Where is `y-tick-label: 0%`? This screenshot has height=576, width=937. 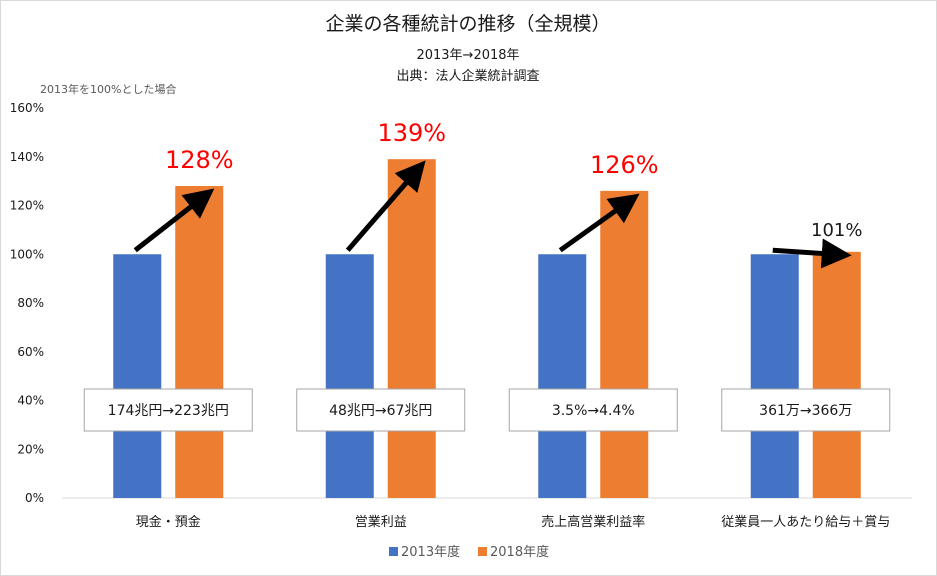
y-tick-label: 0% is located at coordinates (34, 498).